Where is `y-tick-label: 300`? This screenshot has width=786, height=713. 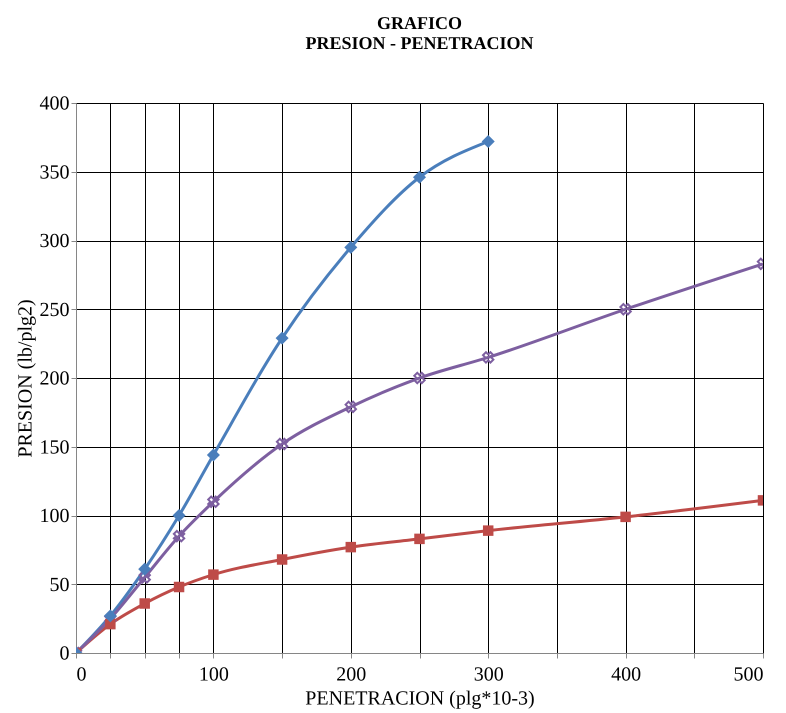
y-tick-label: 300 is located at coordinates (55, 241).